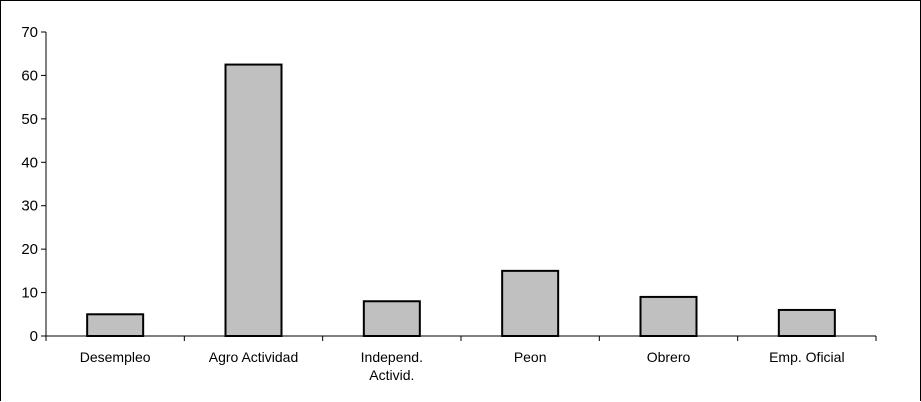 The image size is (921, 402). Describe the element at coordinates (34, 184) in the screenshot. I see `y-axis: 0 10 20 30 40 50 60 70` at that location.